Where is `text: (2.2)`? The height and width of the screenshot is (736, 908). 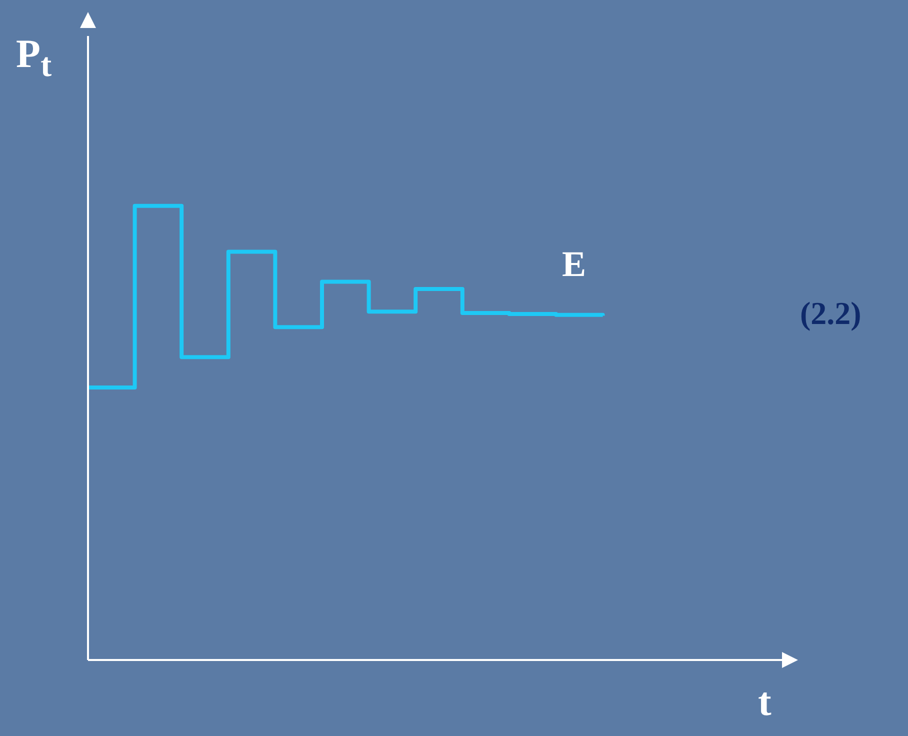
text: (2.2) is located at coordinates (831, 313).